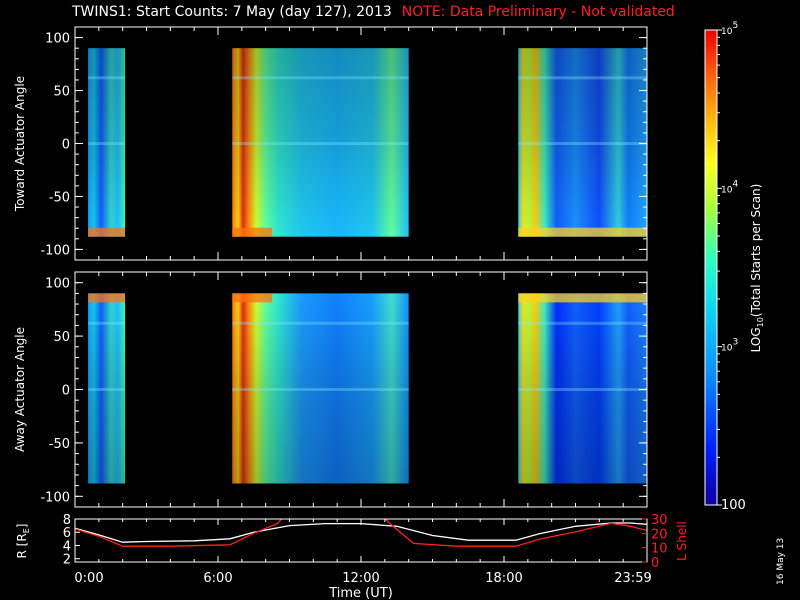  I want to click on r-axis-label-tail: ], so click(22, 526).